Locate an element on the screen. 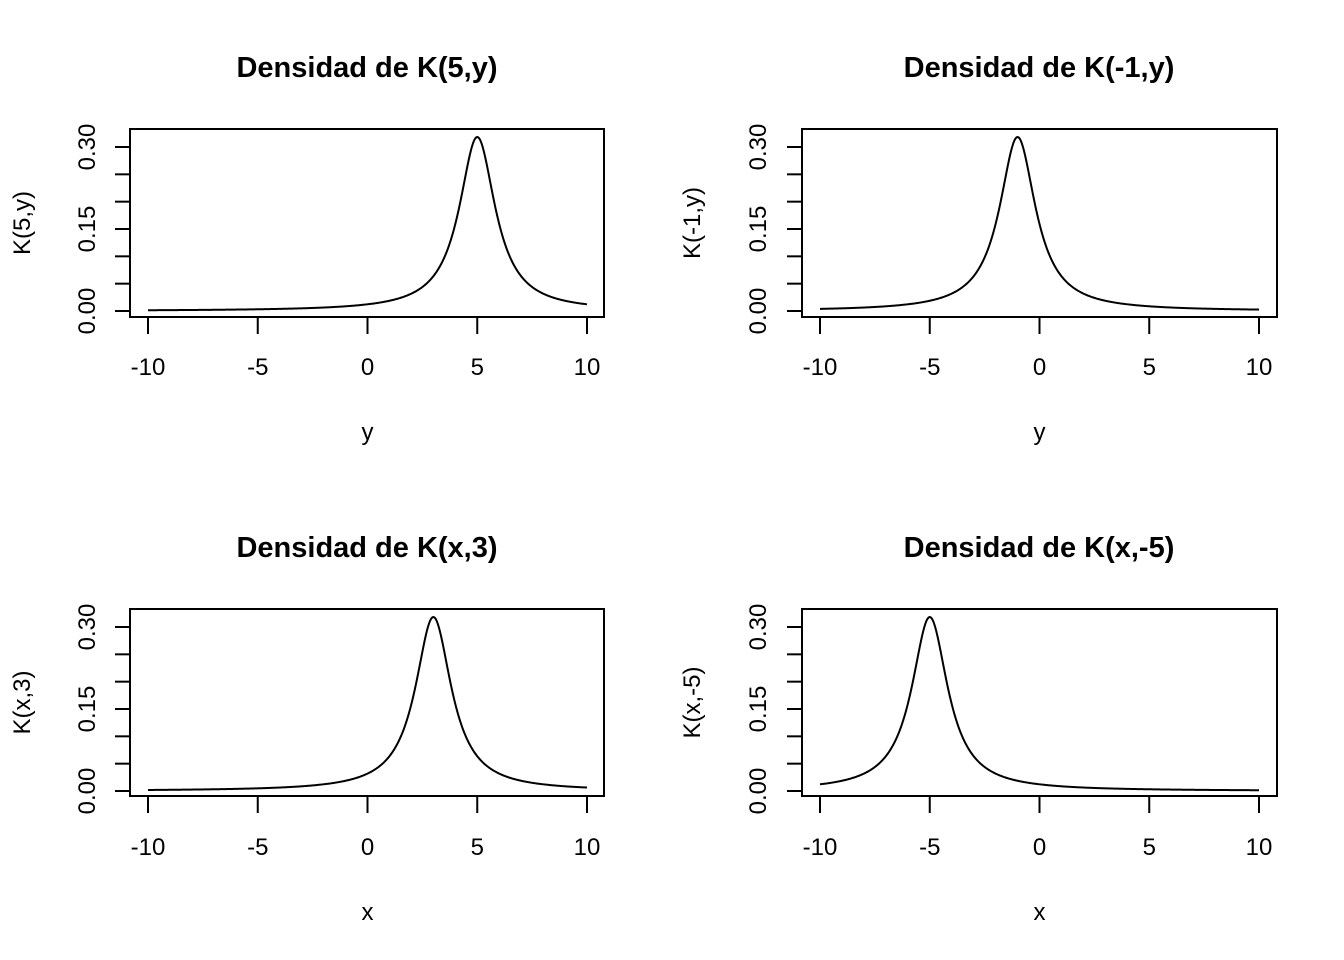 The height and width of the screenshot is (960, 1344). chart-title: Densidad de K(x,3) is located at coordinates (366, 548).